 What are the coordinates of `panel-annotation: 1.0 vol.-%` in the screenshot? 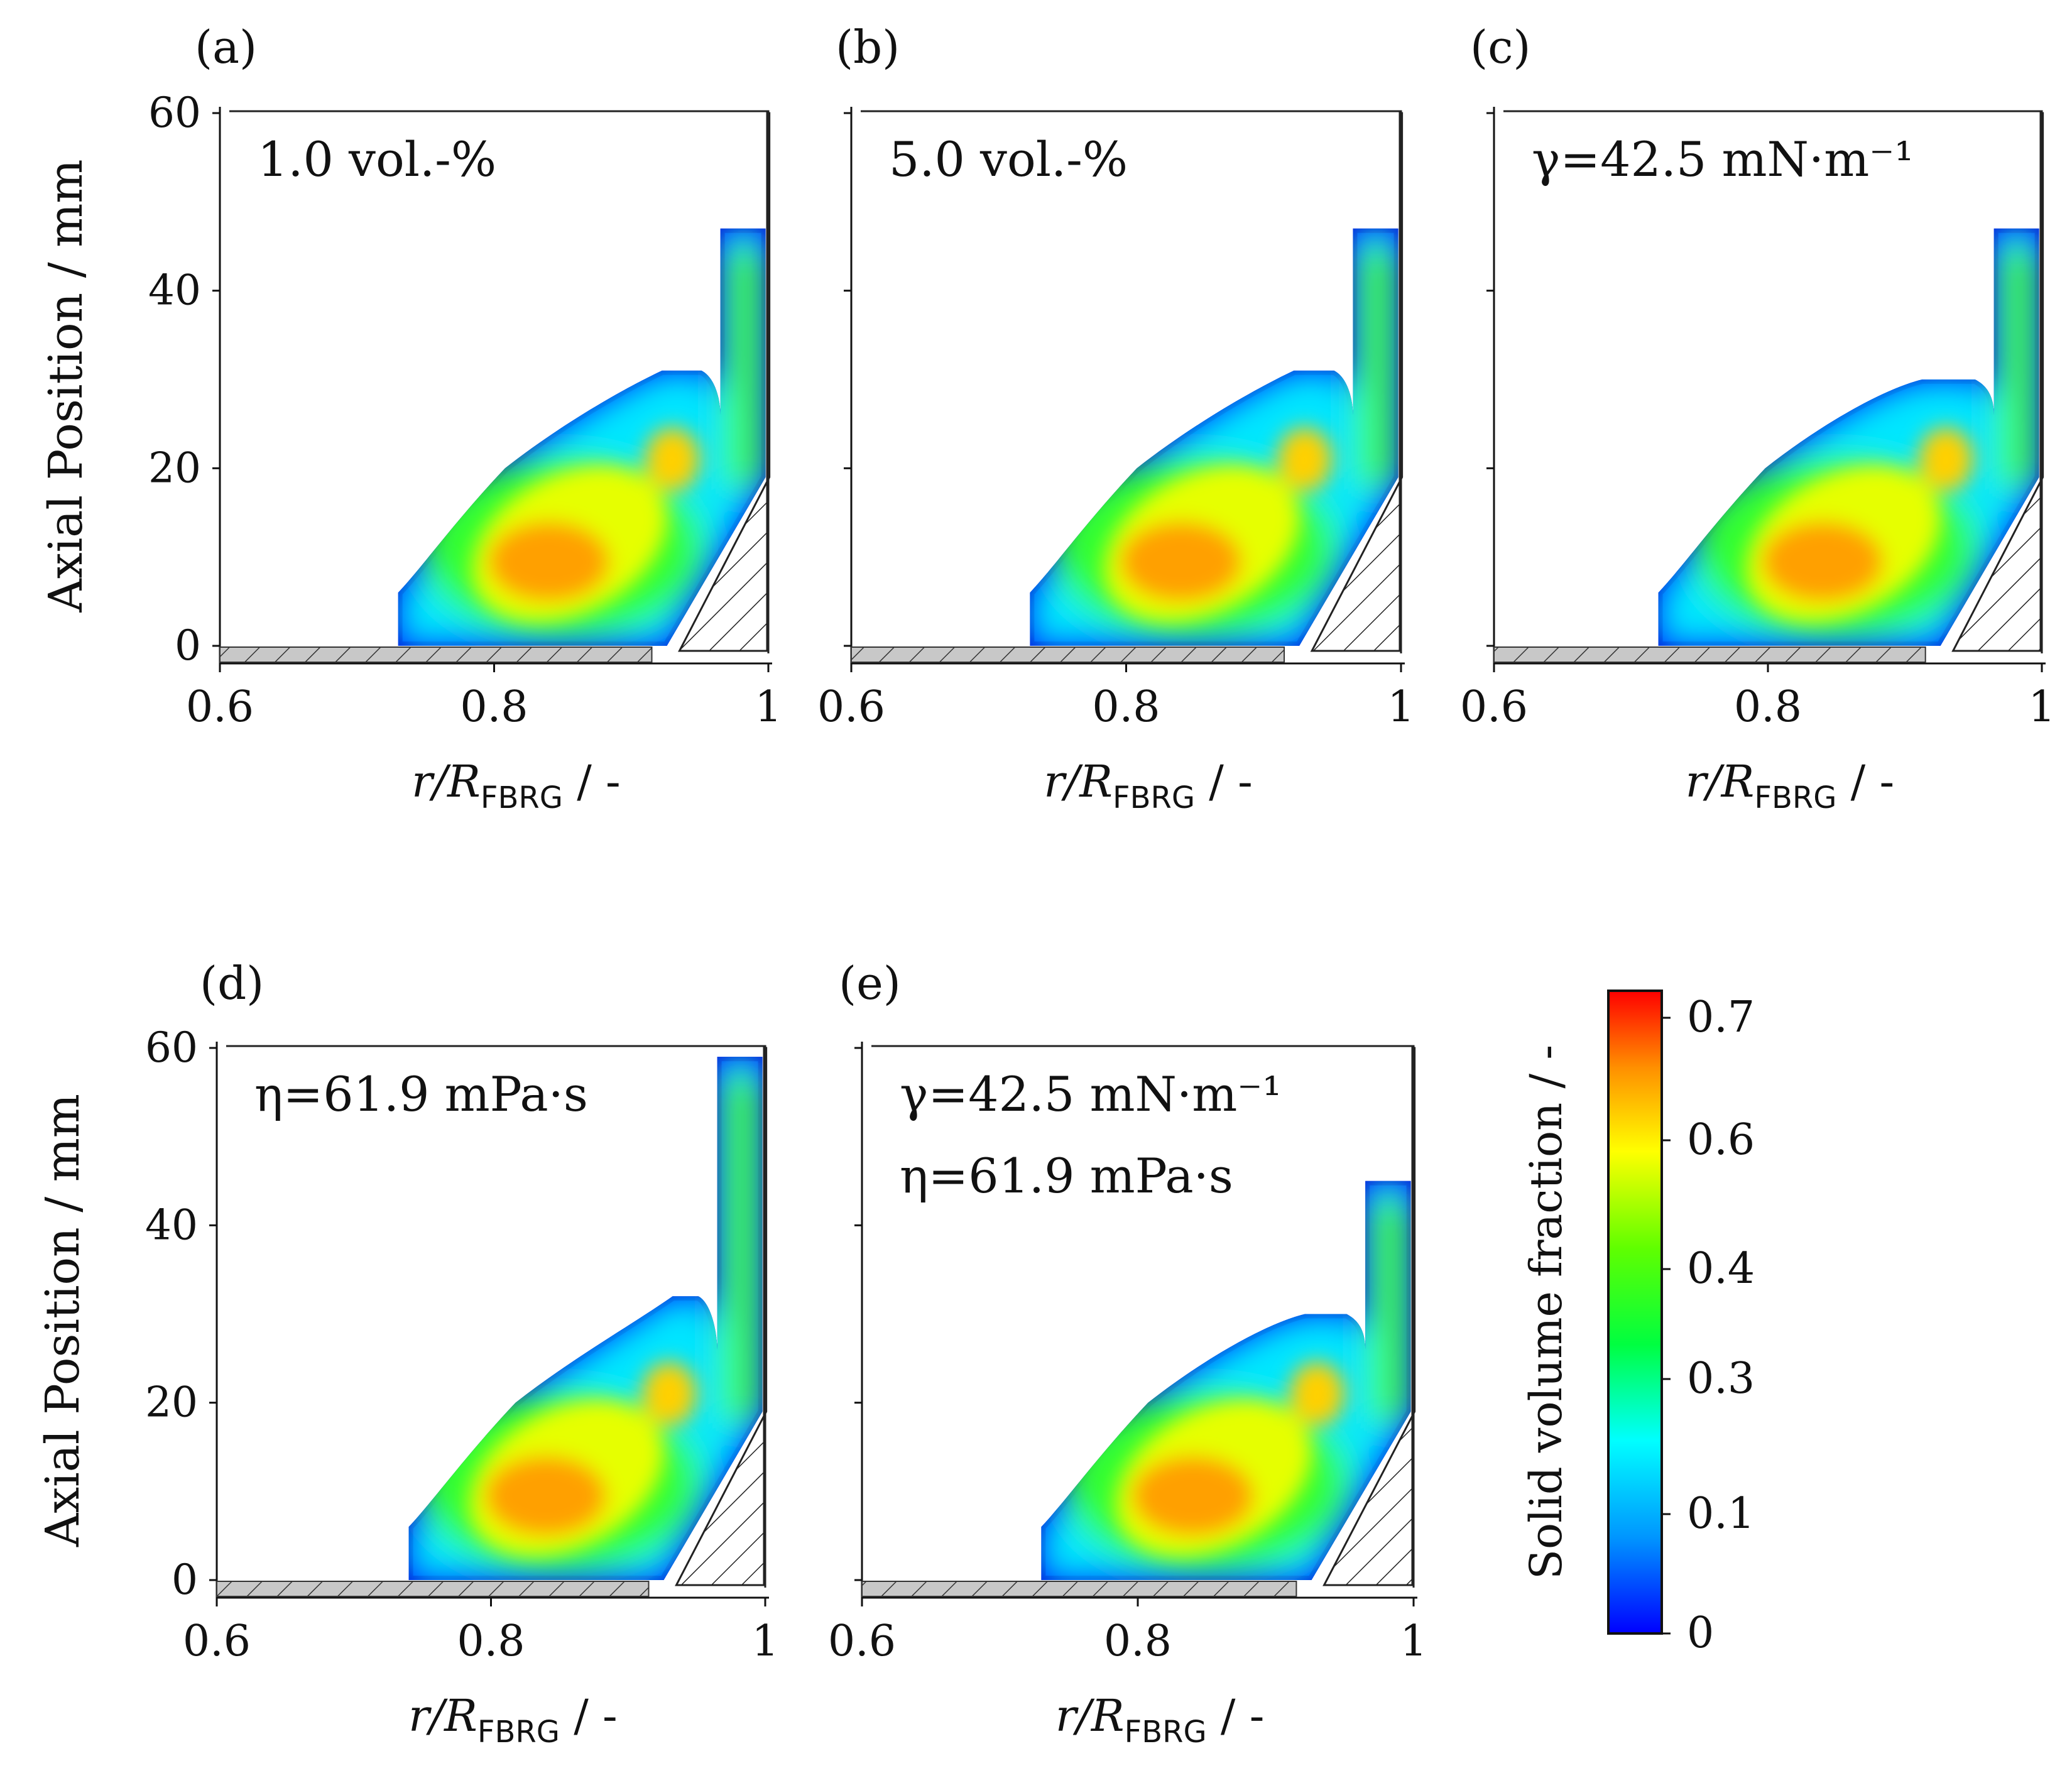 It's located at (377, 159).